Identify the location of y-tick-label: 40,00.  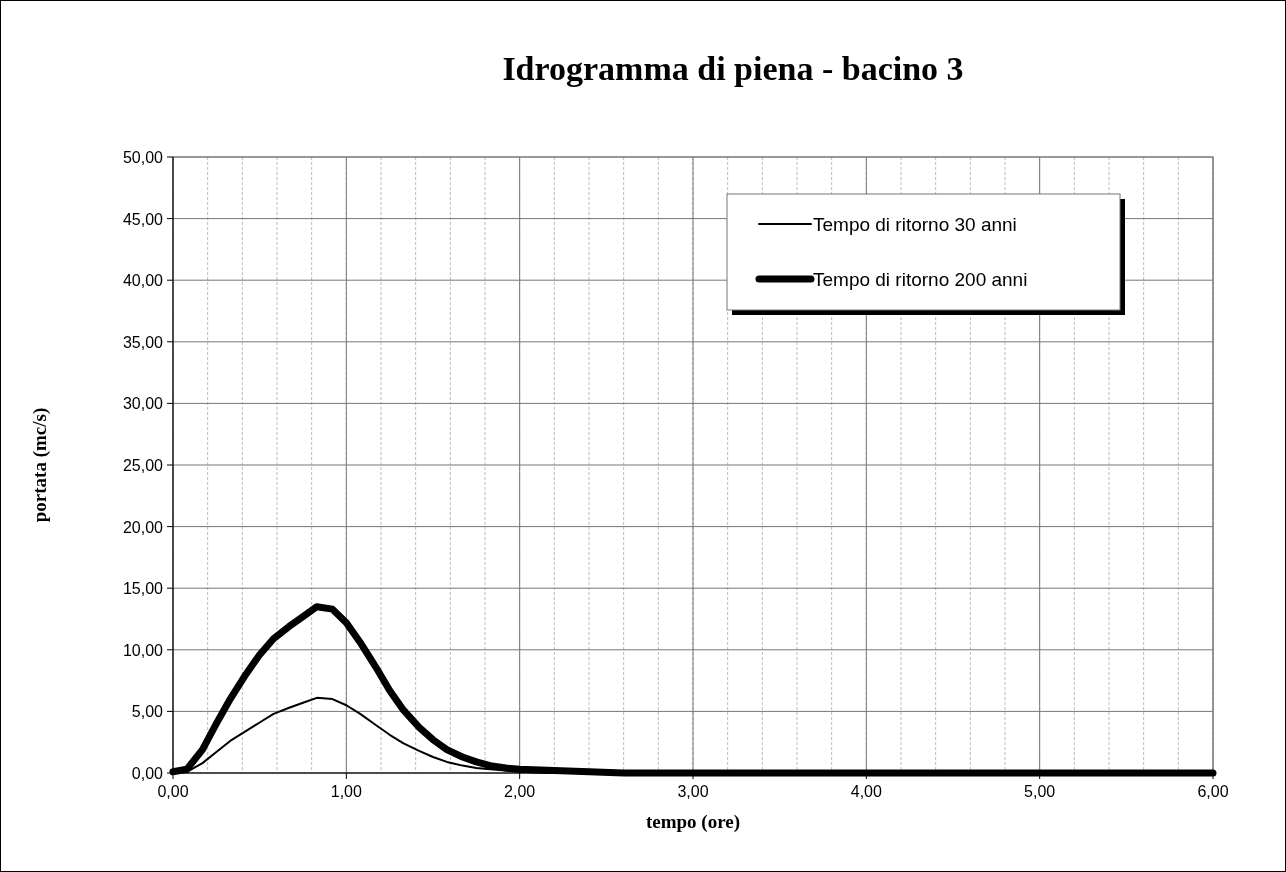
(143, 281).